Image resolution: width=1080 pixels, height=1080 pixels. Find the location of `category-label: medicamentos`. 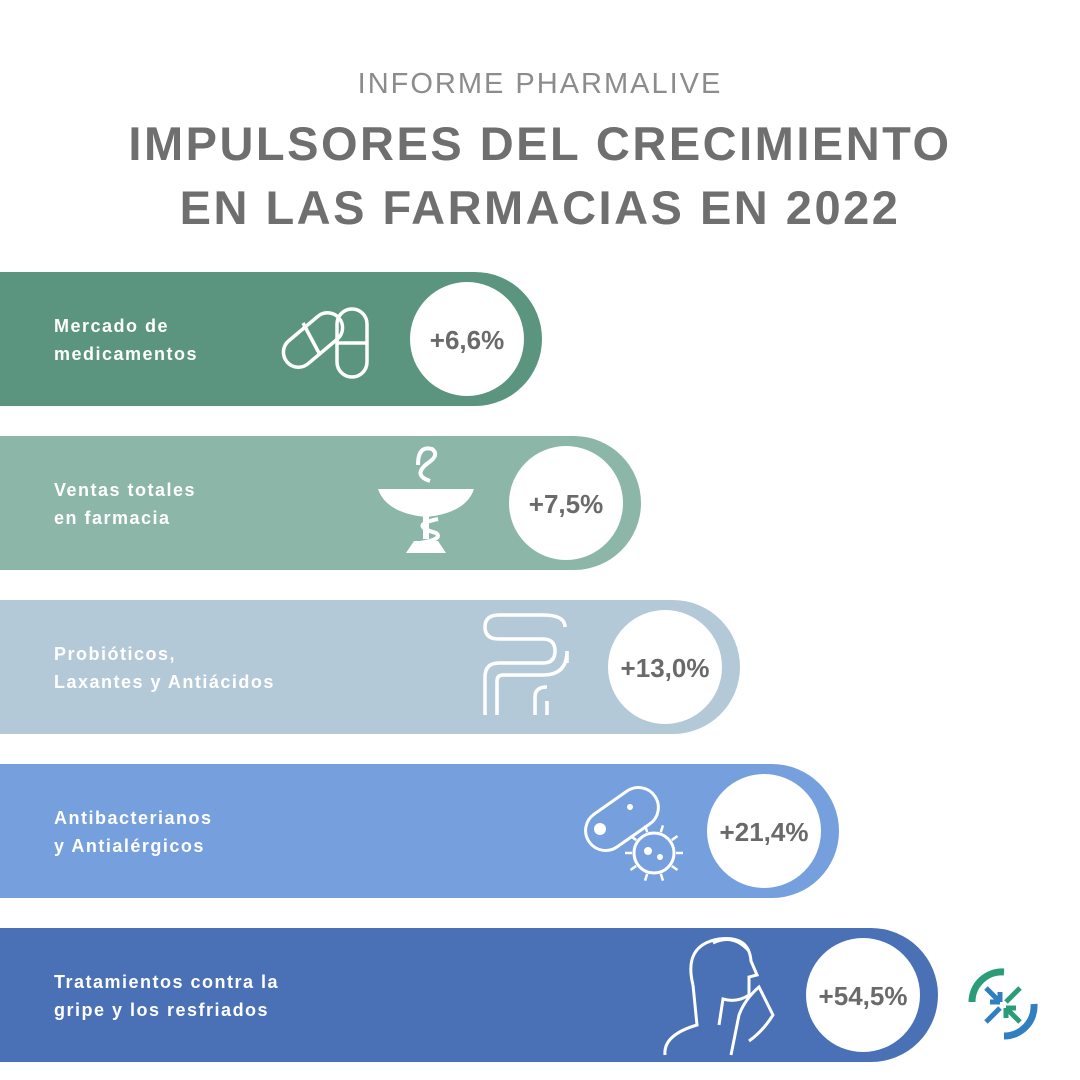

category-label: medicamentos is located at coordinates (126, 354).